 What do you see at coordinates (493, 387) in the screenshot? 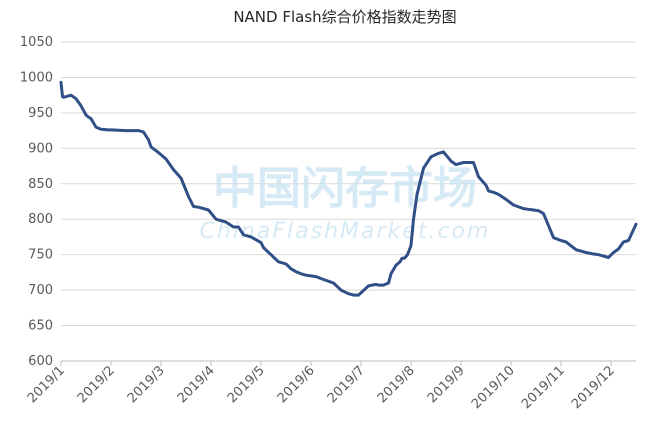
I see `x-tick-label: 2019/10` at bounding box center [493, 387].